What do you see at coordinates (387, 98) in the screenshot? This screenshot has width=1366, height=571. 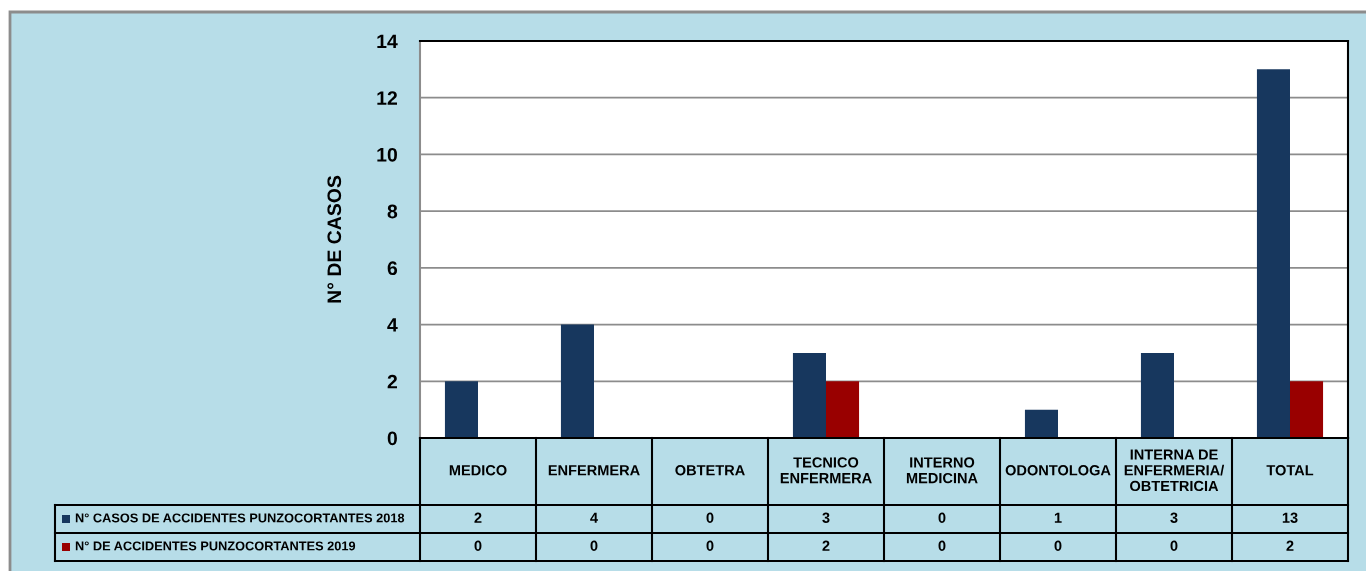 I see `y-tick-label: 12` at bounding box center [387, 98].